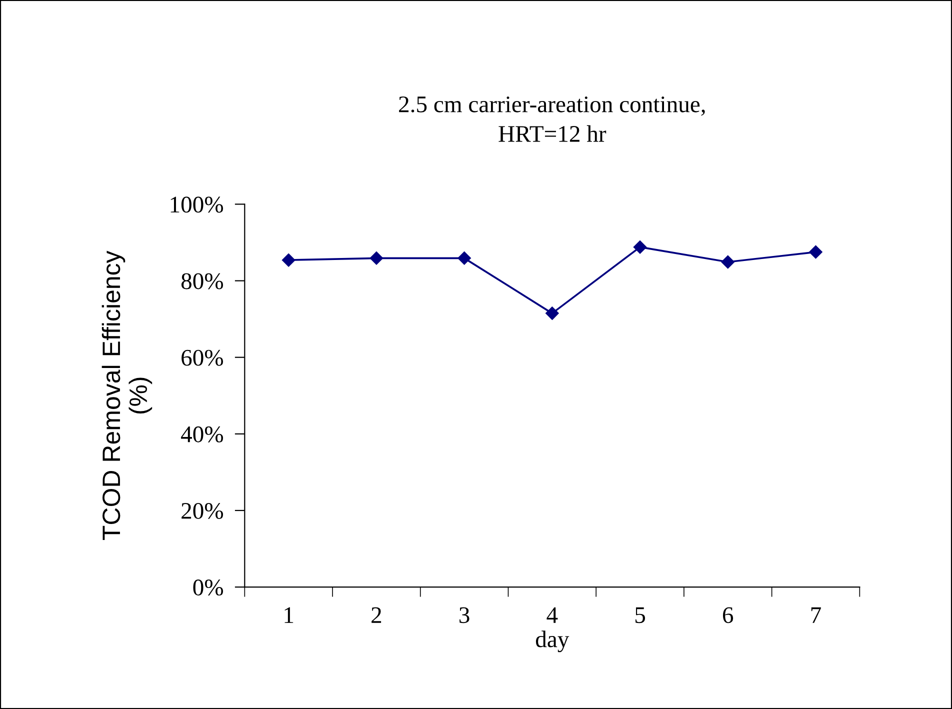 The height and width of the screenshot is (709, 952). I want to click on y-axis-title: TCOD Removal Efficiency (%), so click(127, 395).